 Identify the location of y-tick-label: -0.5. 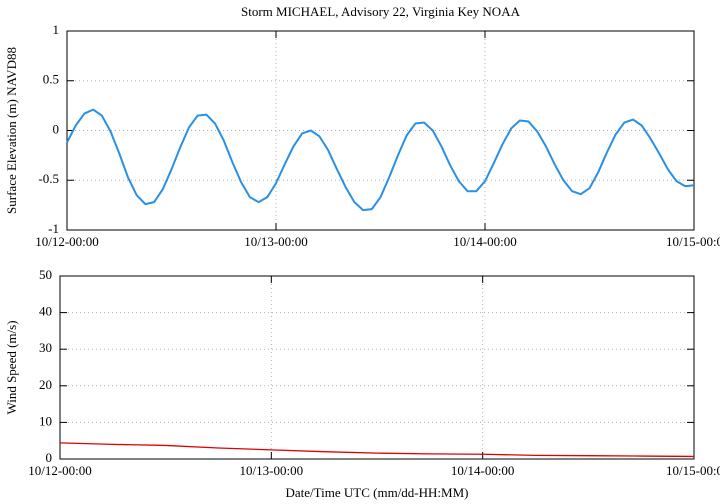
(48, 178).